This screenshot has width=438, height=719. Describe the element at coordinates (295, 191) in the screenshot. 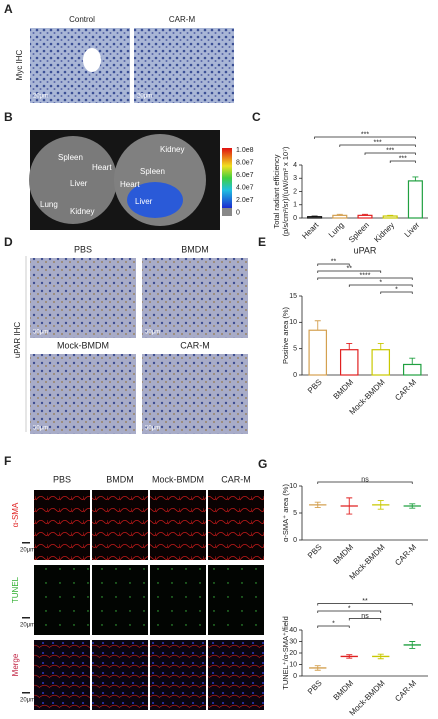

I see `y-tick-label: 2` at that location.